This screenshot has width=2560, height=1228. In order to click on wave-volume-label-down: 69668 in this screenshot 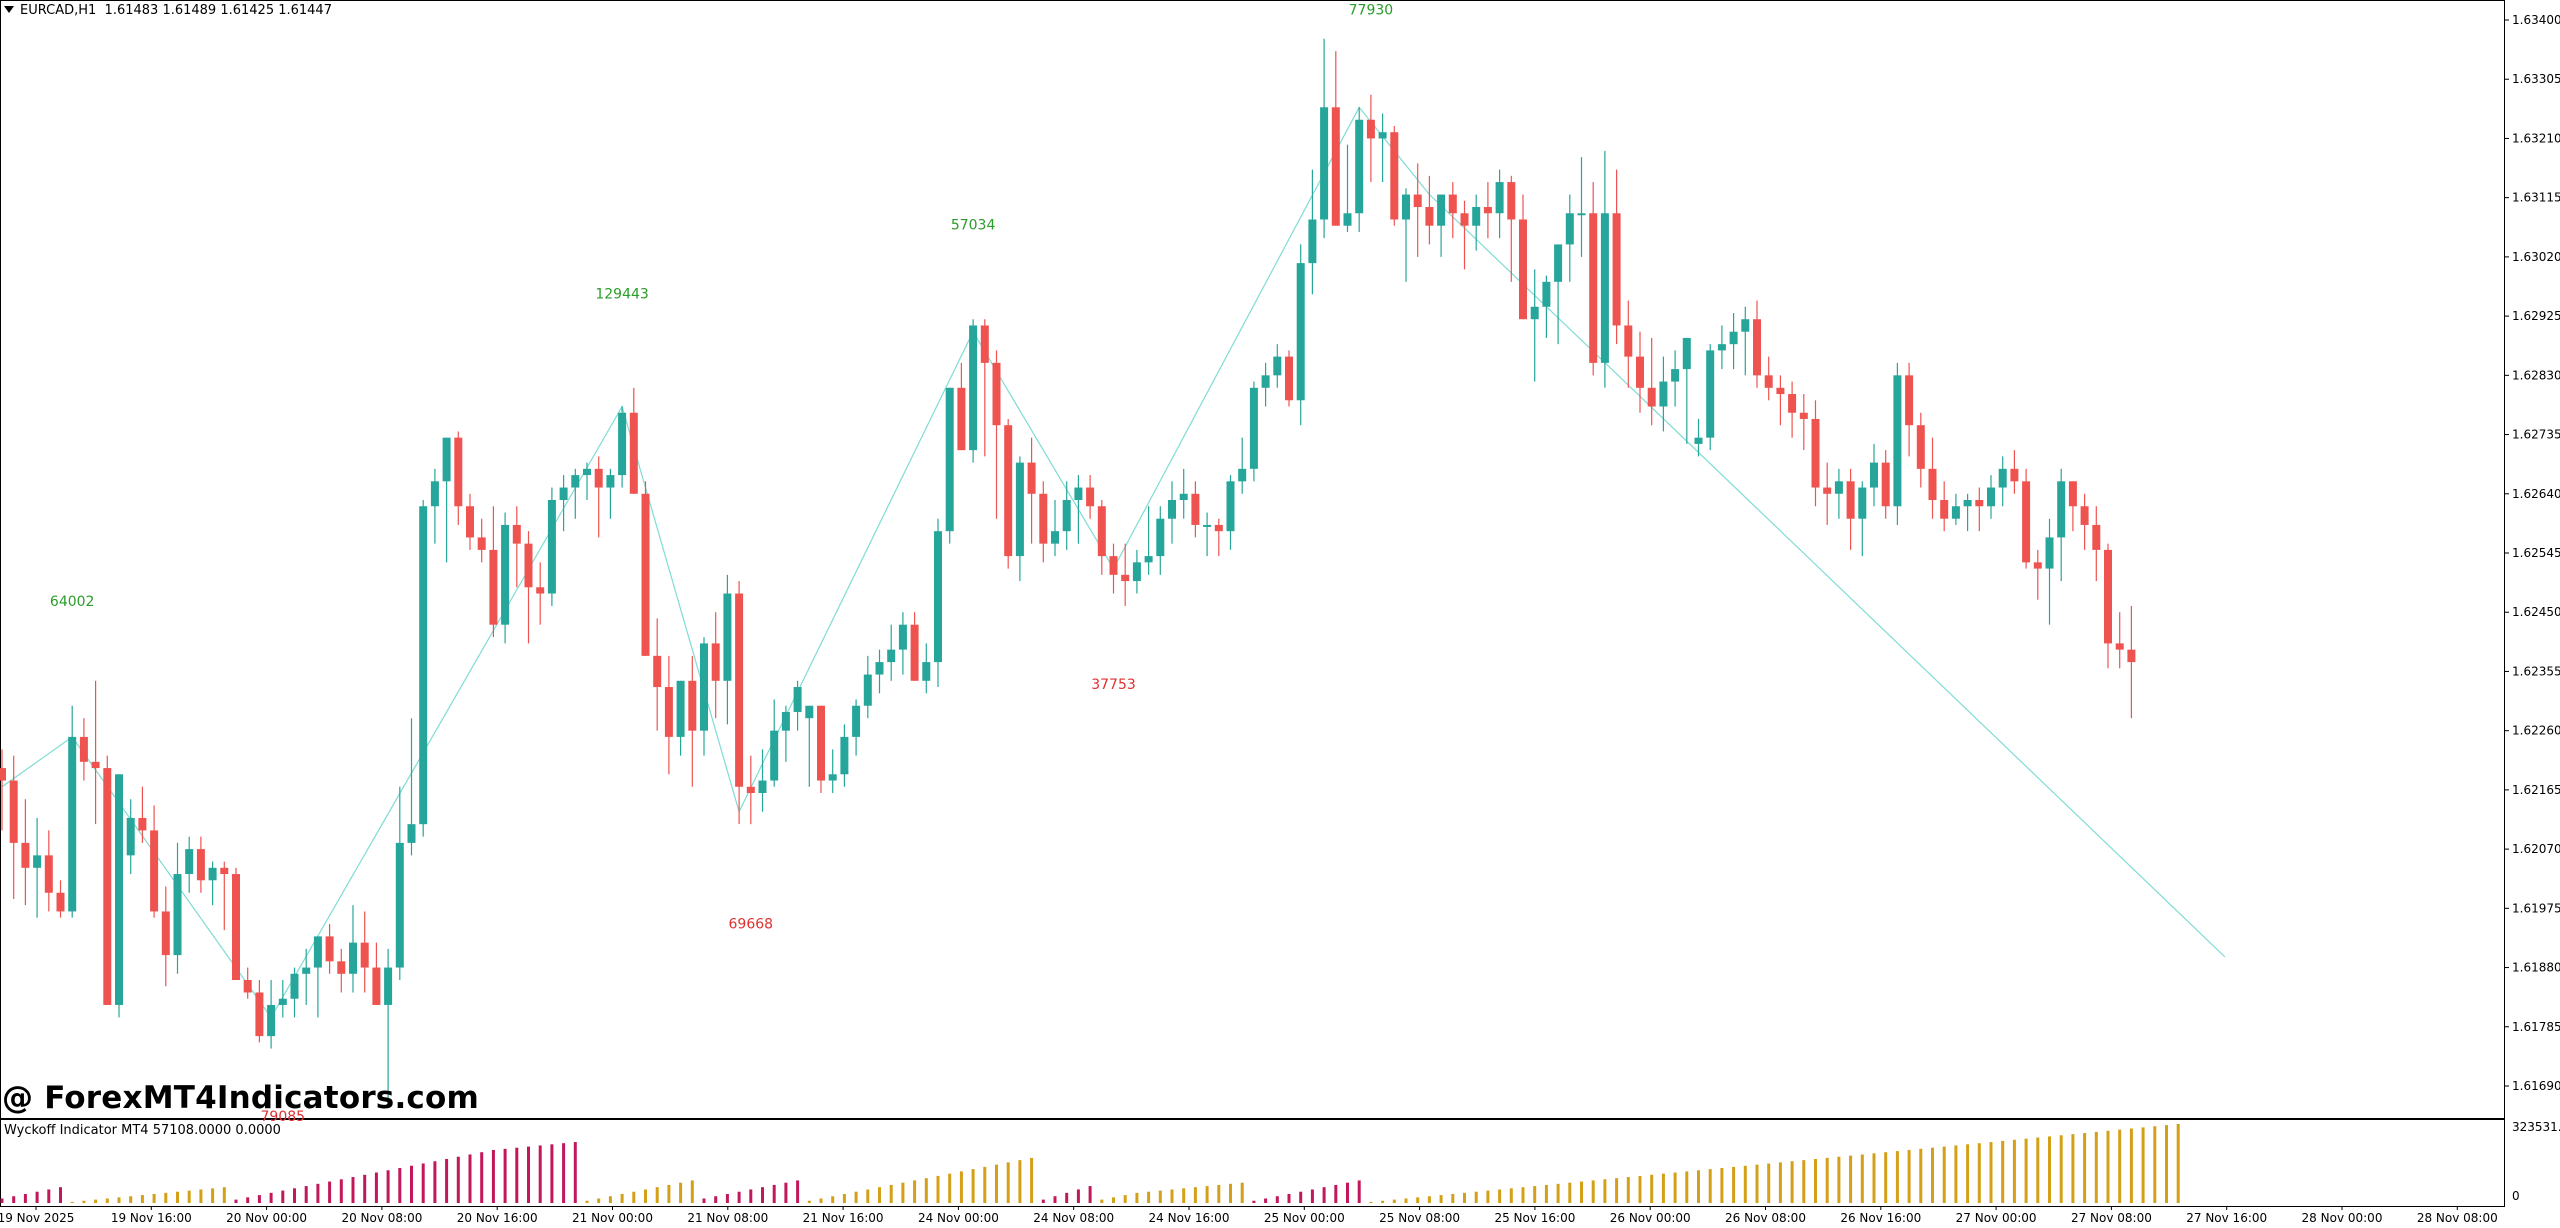, I will do `click(751, 924)`.